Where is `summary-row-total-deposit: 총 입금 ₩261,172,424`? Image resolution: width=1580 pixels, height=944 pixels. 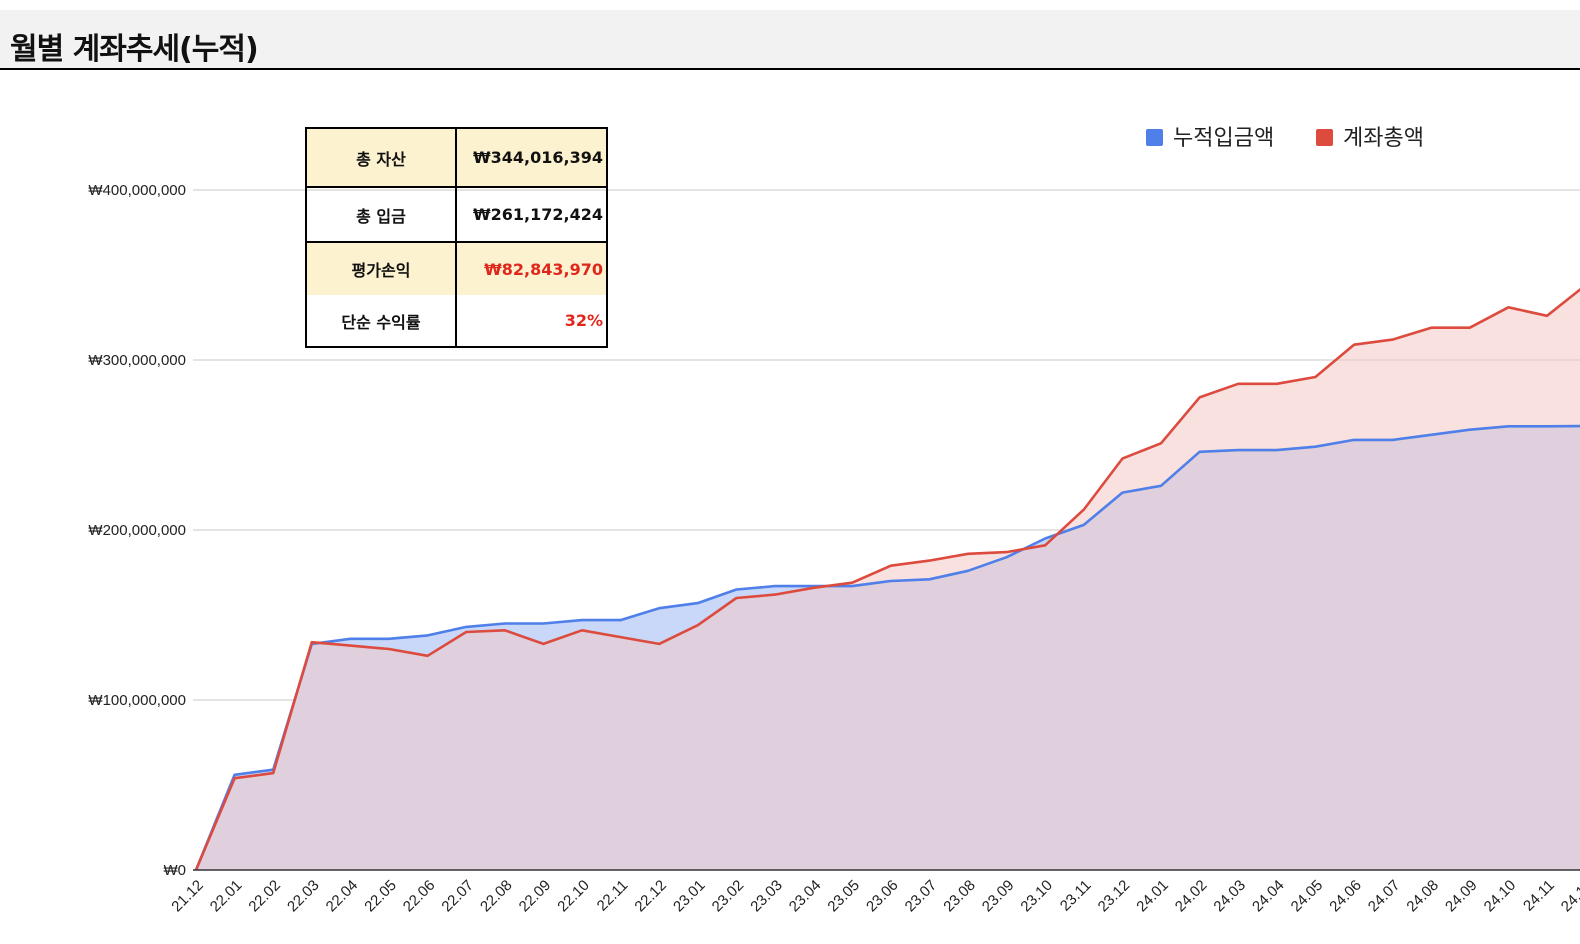 summary-row-total-deposit: 총 입금 ₩261,172,424 is located at coordinates (456, 215).